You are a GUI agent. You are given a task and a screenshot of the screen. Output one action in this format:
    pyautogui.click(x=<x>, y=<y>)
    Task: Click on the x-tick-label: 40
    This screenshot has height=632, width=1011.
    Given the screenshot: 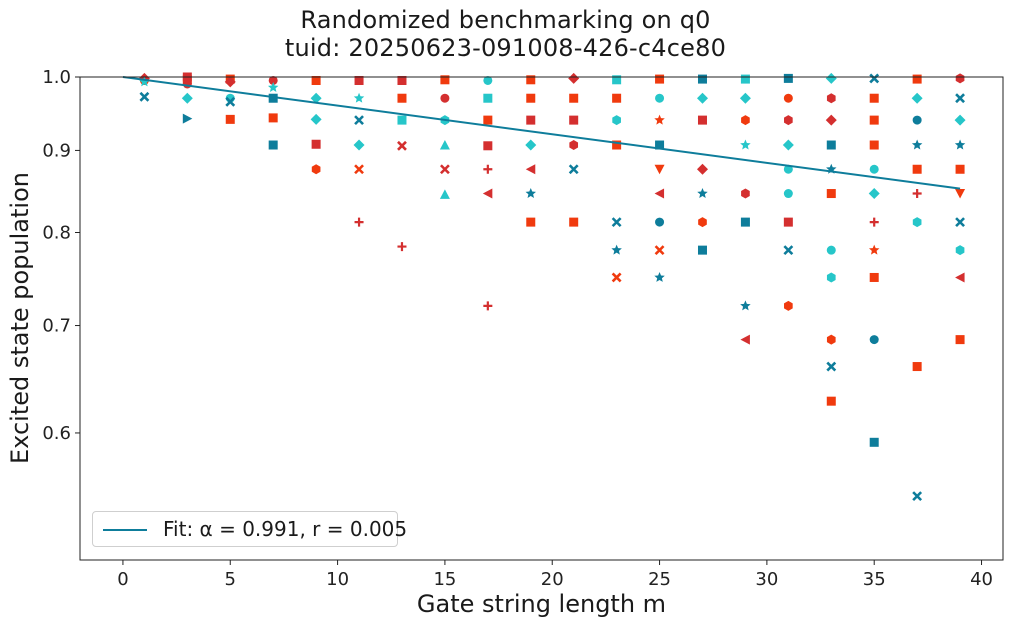 What is the action you would take?
    pyautogui.click(x=981, y=579)
    